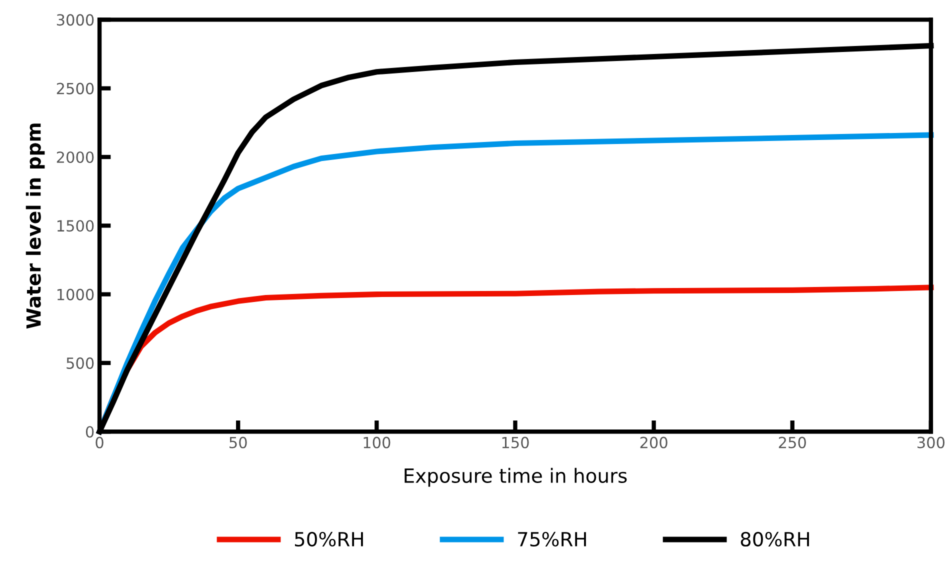  Describe the element at coordinates (552, 539) in the screenshot. I see `legend-label: 75%RH` at that location.